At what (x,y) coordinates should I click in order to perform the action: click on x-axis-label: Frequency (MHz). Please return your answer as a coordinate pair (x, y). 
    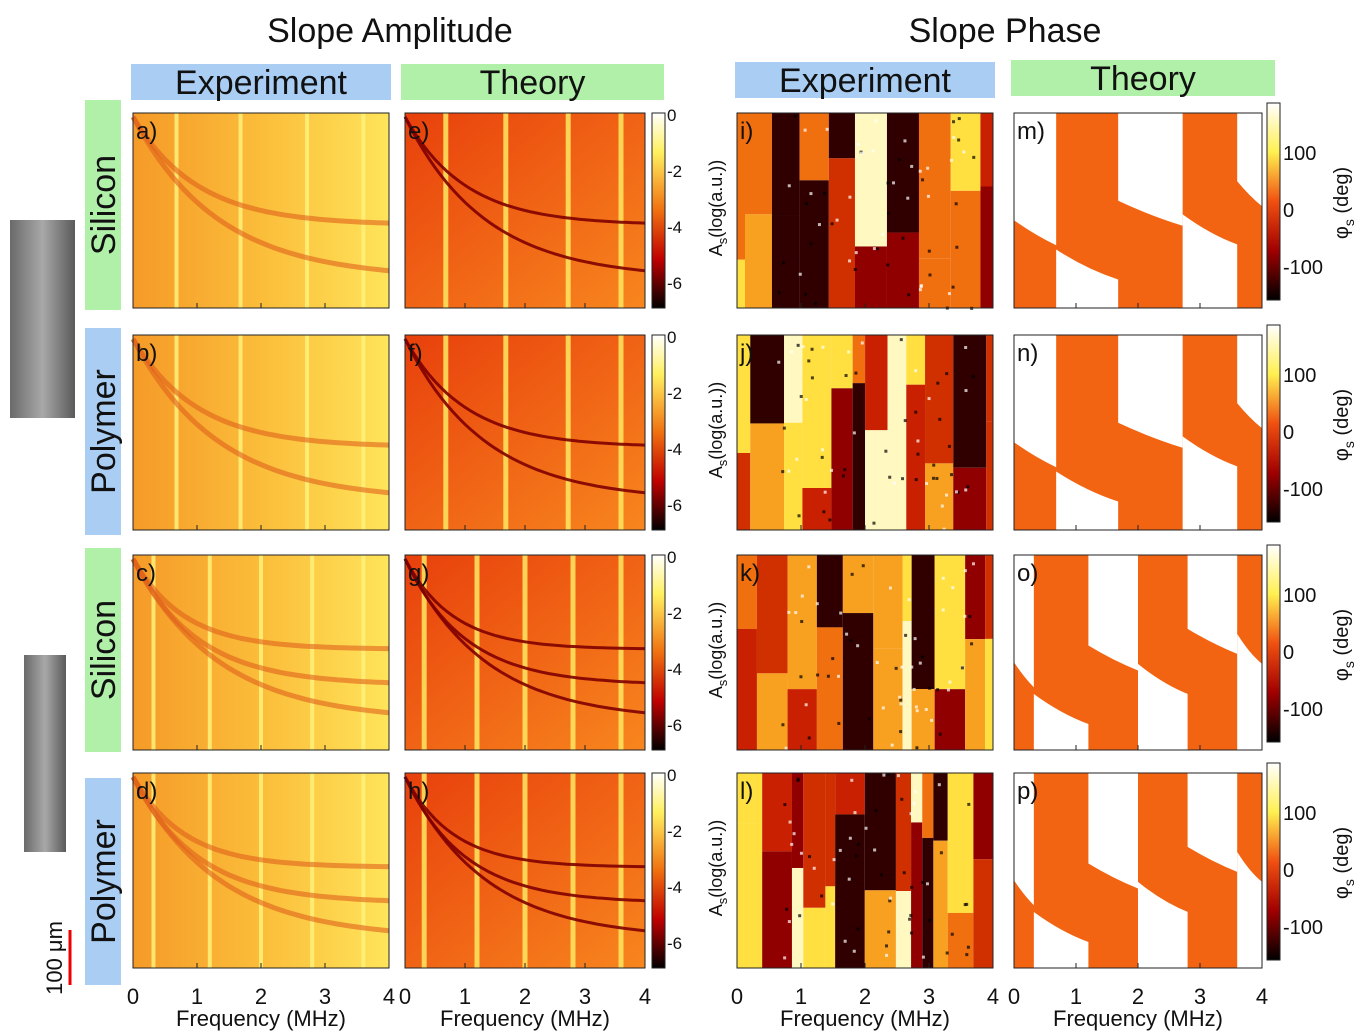
    Looking at the image, I should click on (865, 1018).